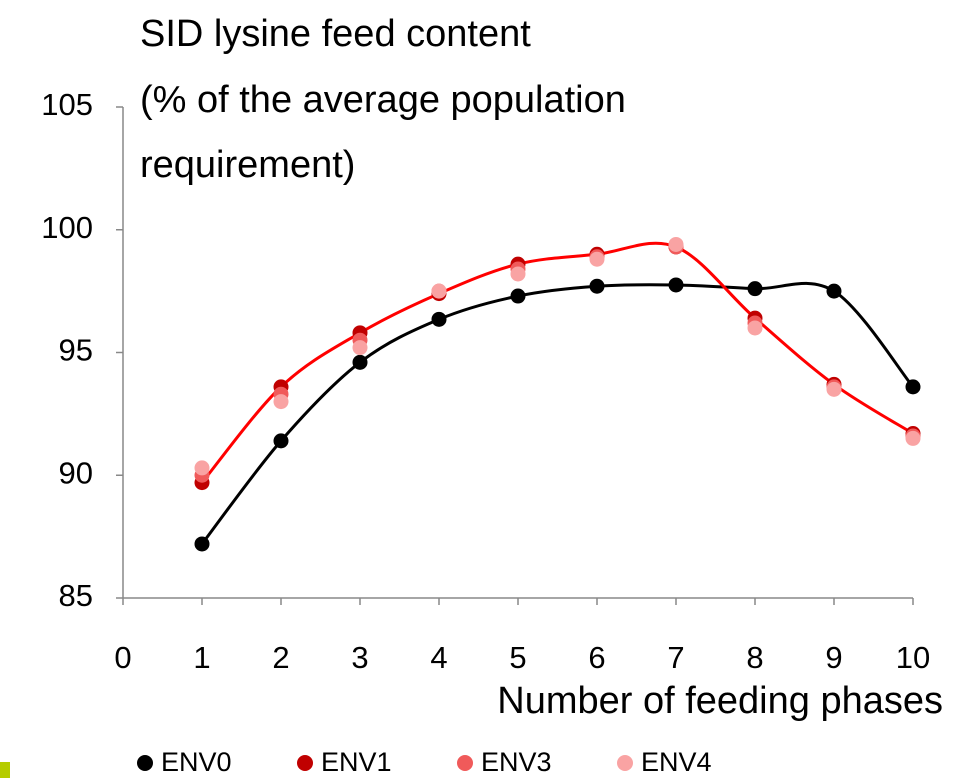 This screenshot has height=783, width=970. I want to click on y-tick-label: 100, so click(67, 227).